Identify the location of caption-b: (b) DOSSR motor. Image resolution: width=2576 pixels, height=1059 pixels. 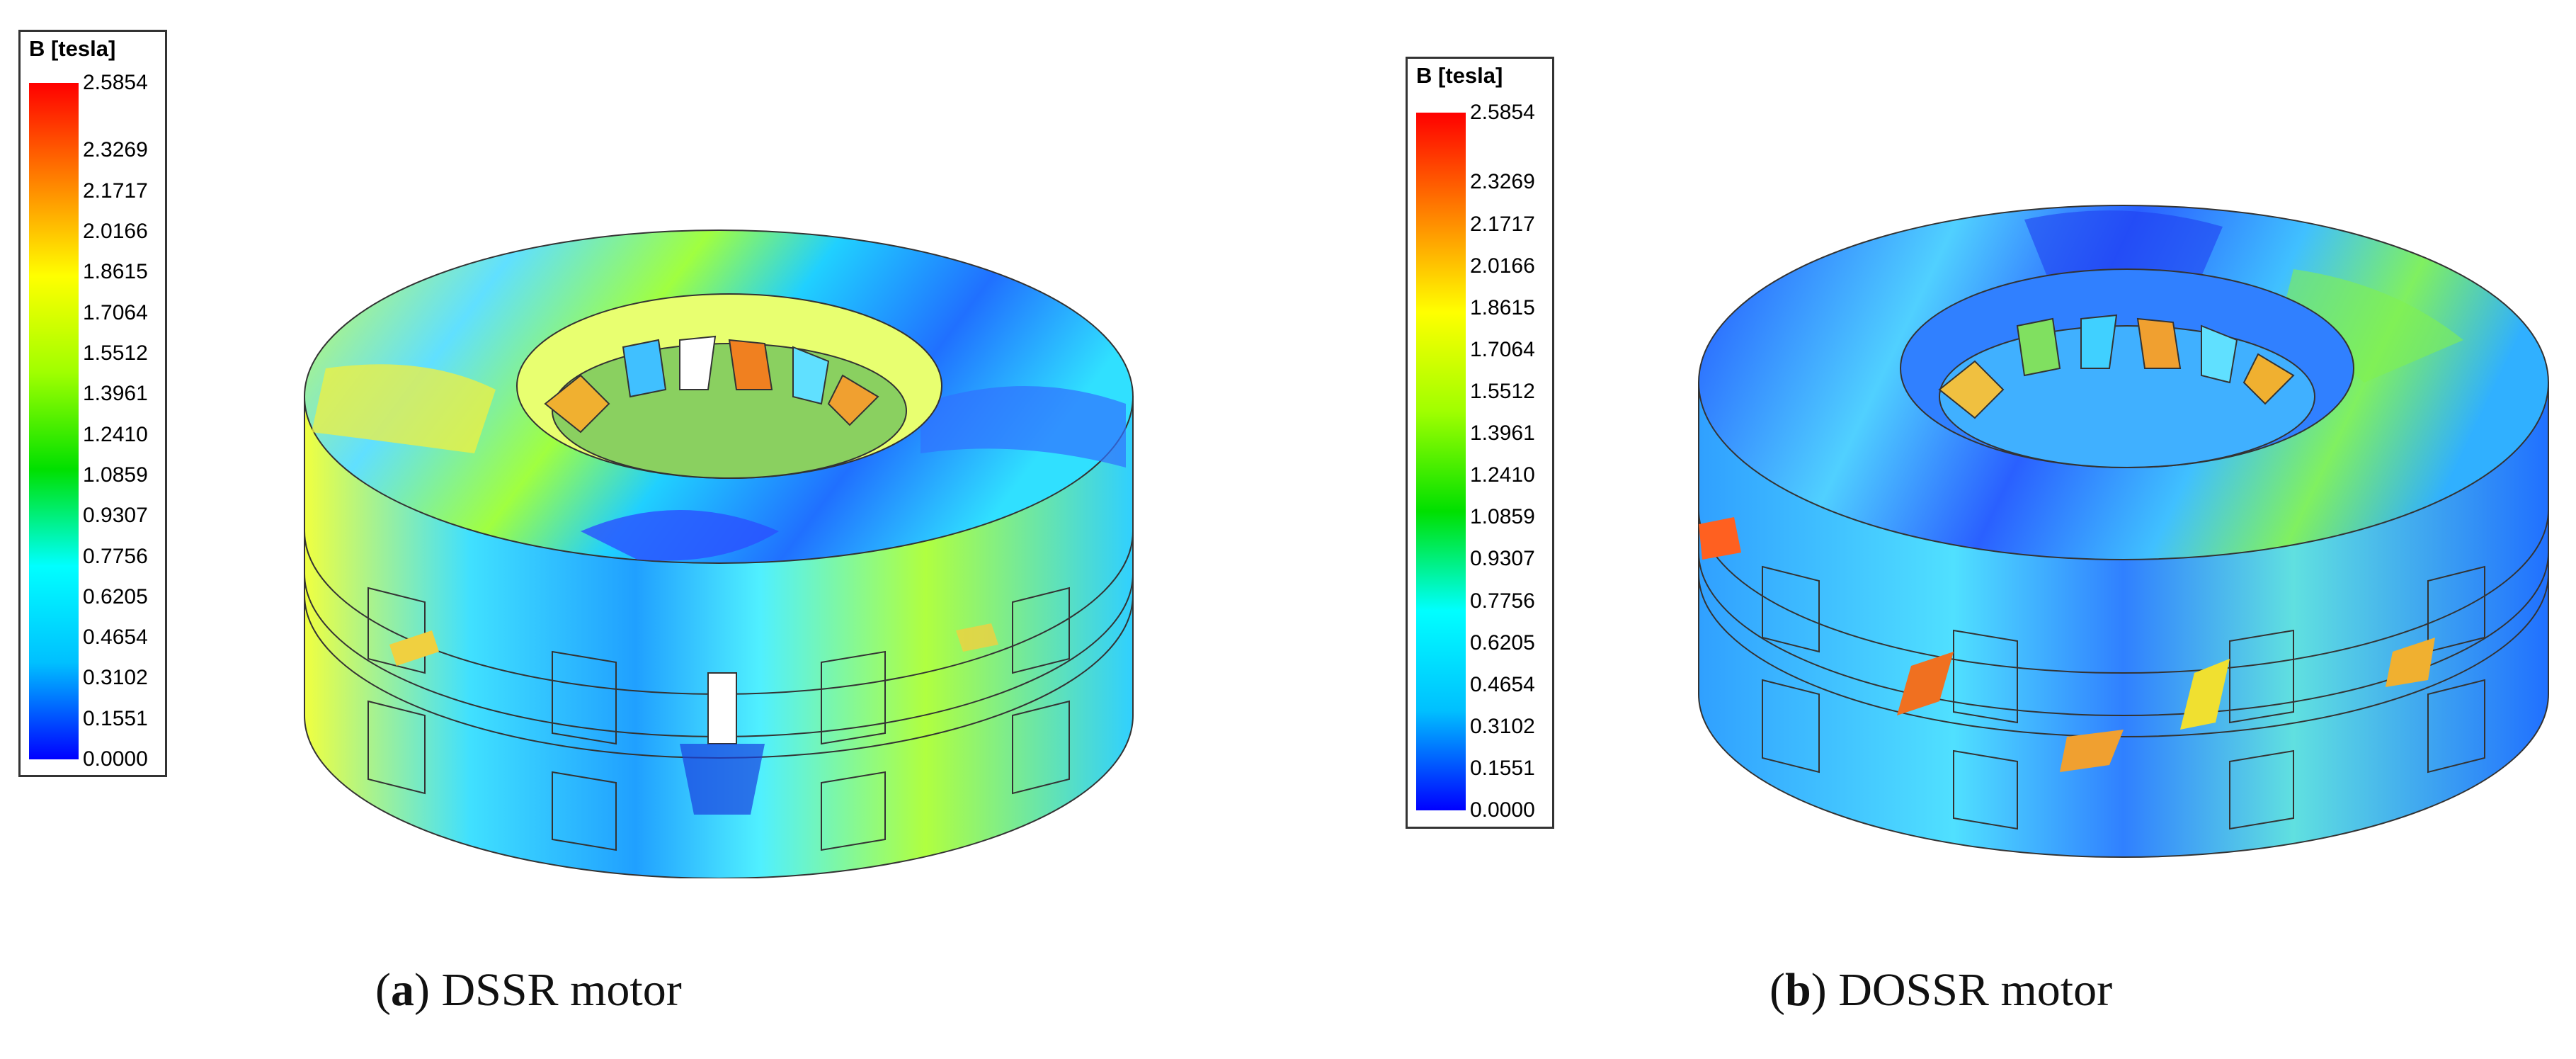
(1941, 990).